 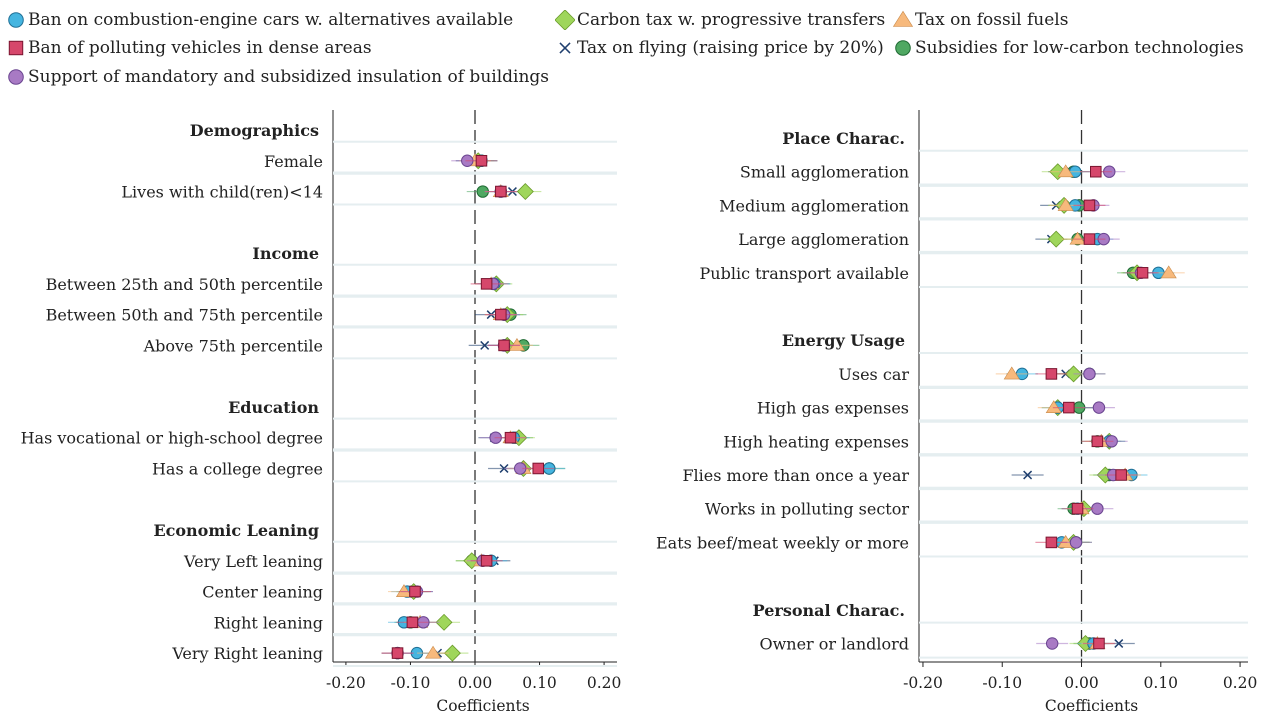 What do you see at coordinates (184, 284) in the screenshot?
I see `row-label: Between 25th and 50th percentile` at bounding box center [184, 284].